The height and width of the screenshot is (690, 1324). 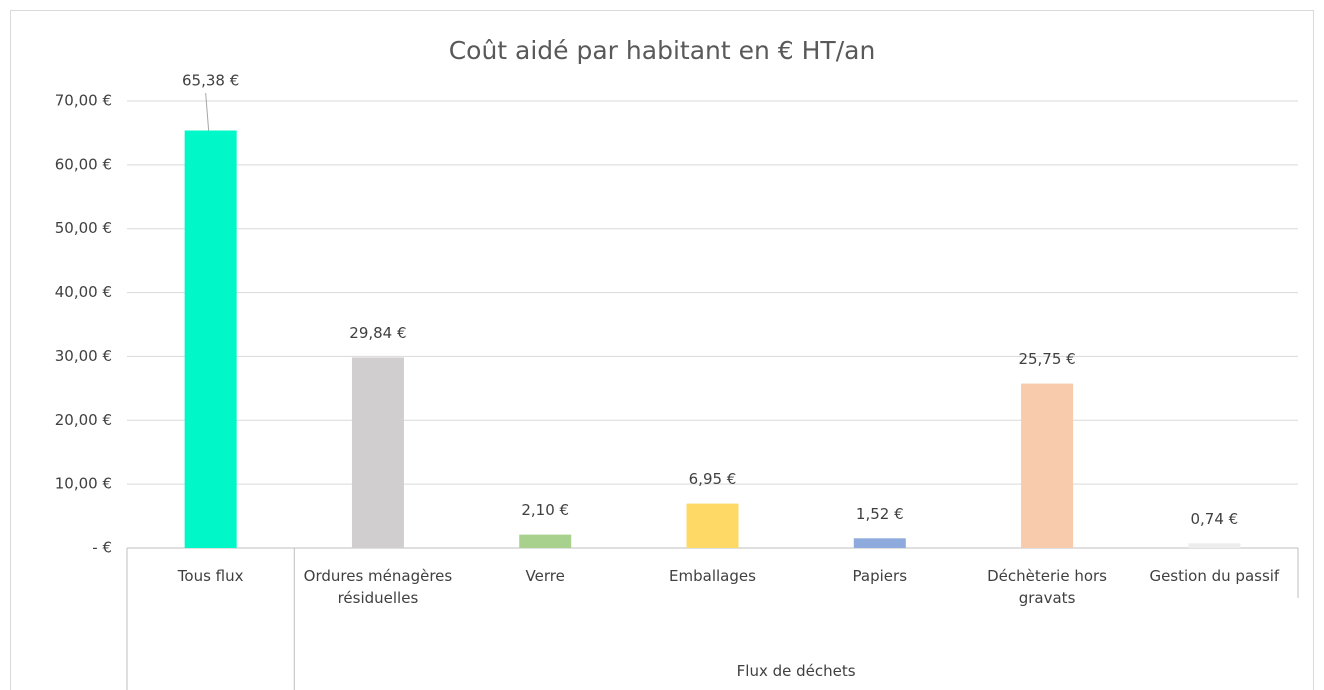 What do you see at coordinates (1046, 359) in the screenshot?
I see `data-label: 25,75 €` at bounding box center [1046, 359].